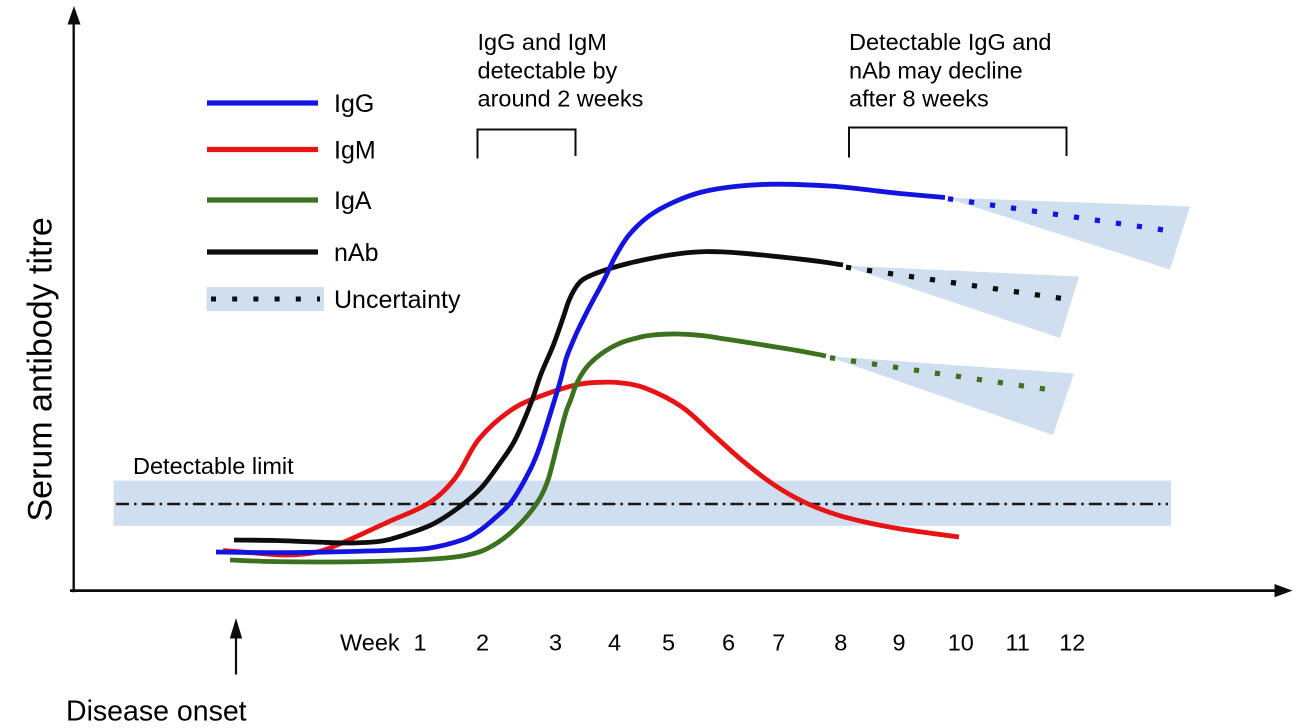 Image resolution: width=1300 pixels, height=728 pixels. I want to click on svg-text: IgA, so click(353, 201).